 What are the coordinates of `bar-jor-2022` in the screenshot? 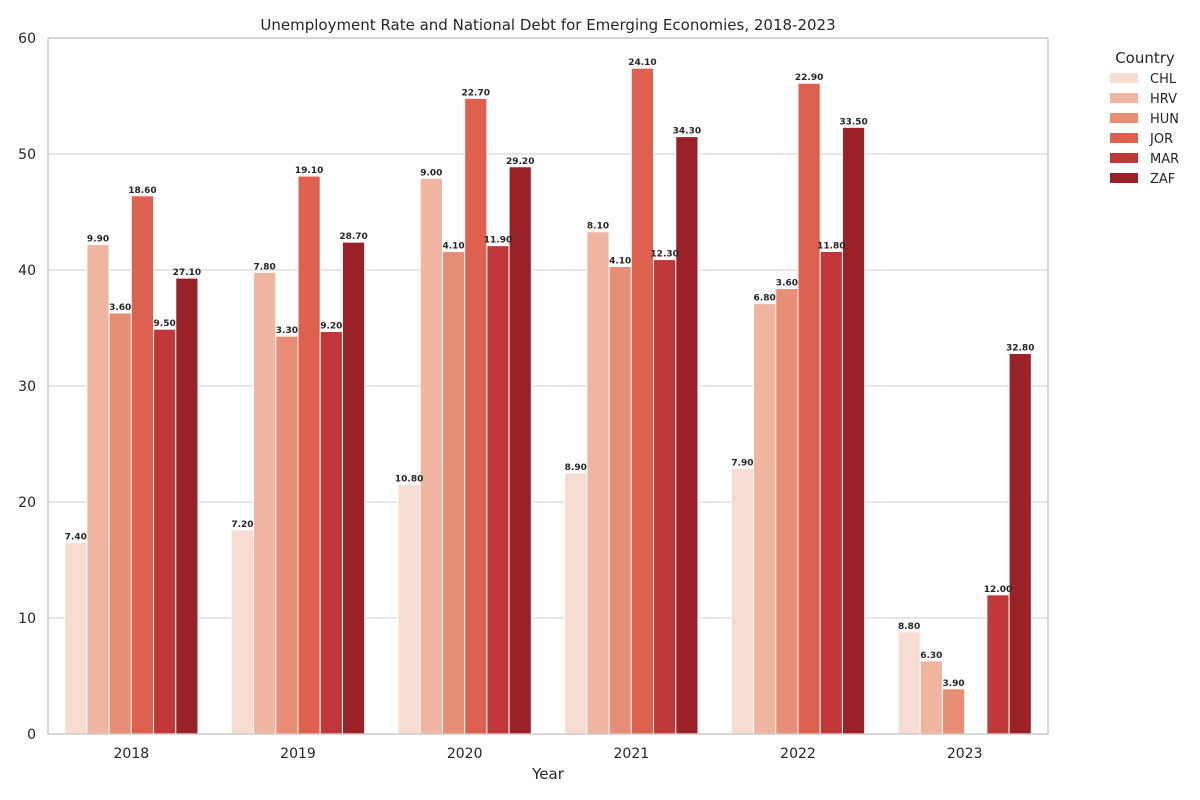 It's located at (809, 408).